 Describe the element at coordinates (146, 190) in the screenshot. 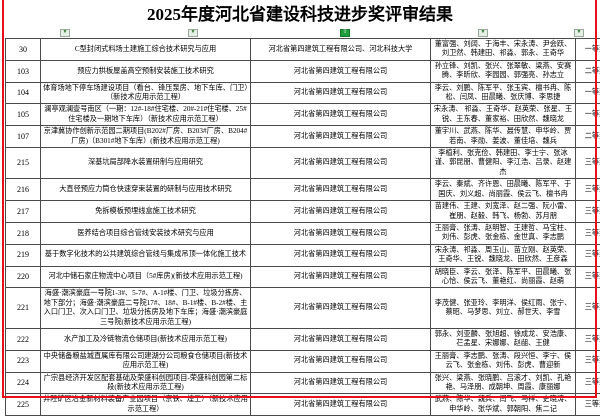

I see `cell-project-name: 大直径预应力筒仓快速穿束装置的研制与应用技术研究` at that location.